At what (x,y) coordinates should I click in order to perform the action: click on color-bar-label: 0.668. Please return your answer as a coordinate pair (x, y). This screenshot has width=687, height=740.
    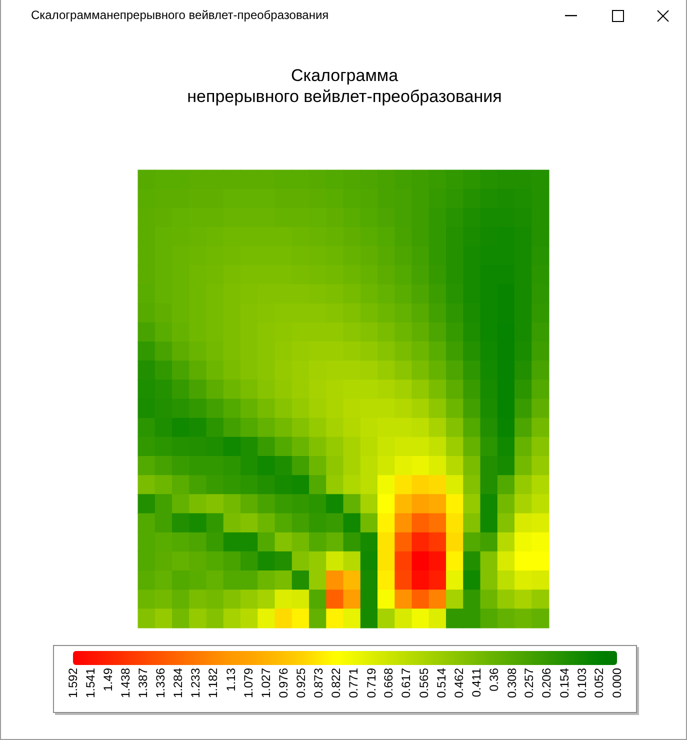
    Looking at the image, I should click on (389, 683).